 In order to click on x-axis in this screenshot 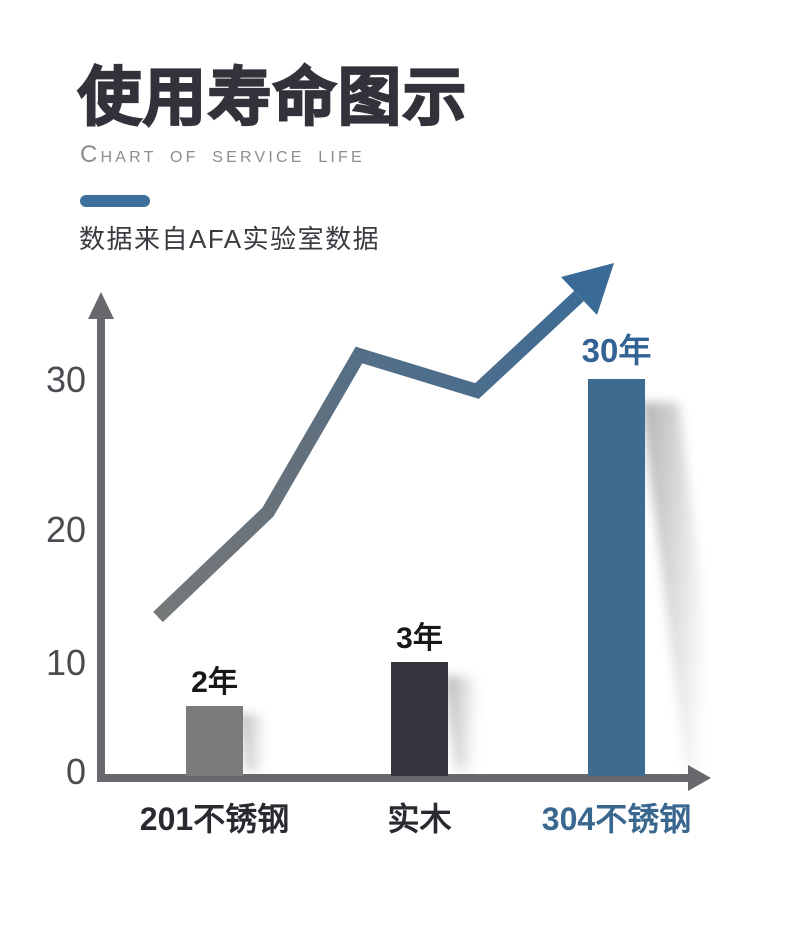, I will do `click(394, 778)`.